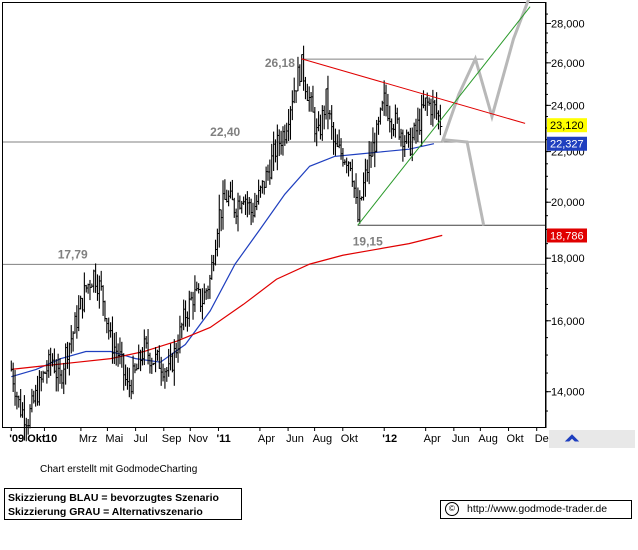 This screenshot has height=550, width=638. Describe the element at coordinates (368, 241) in the screenshot. I see `price-annotation: 19,15` at that location.